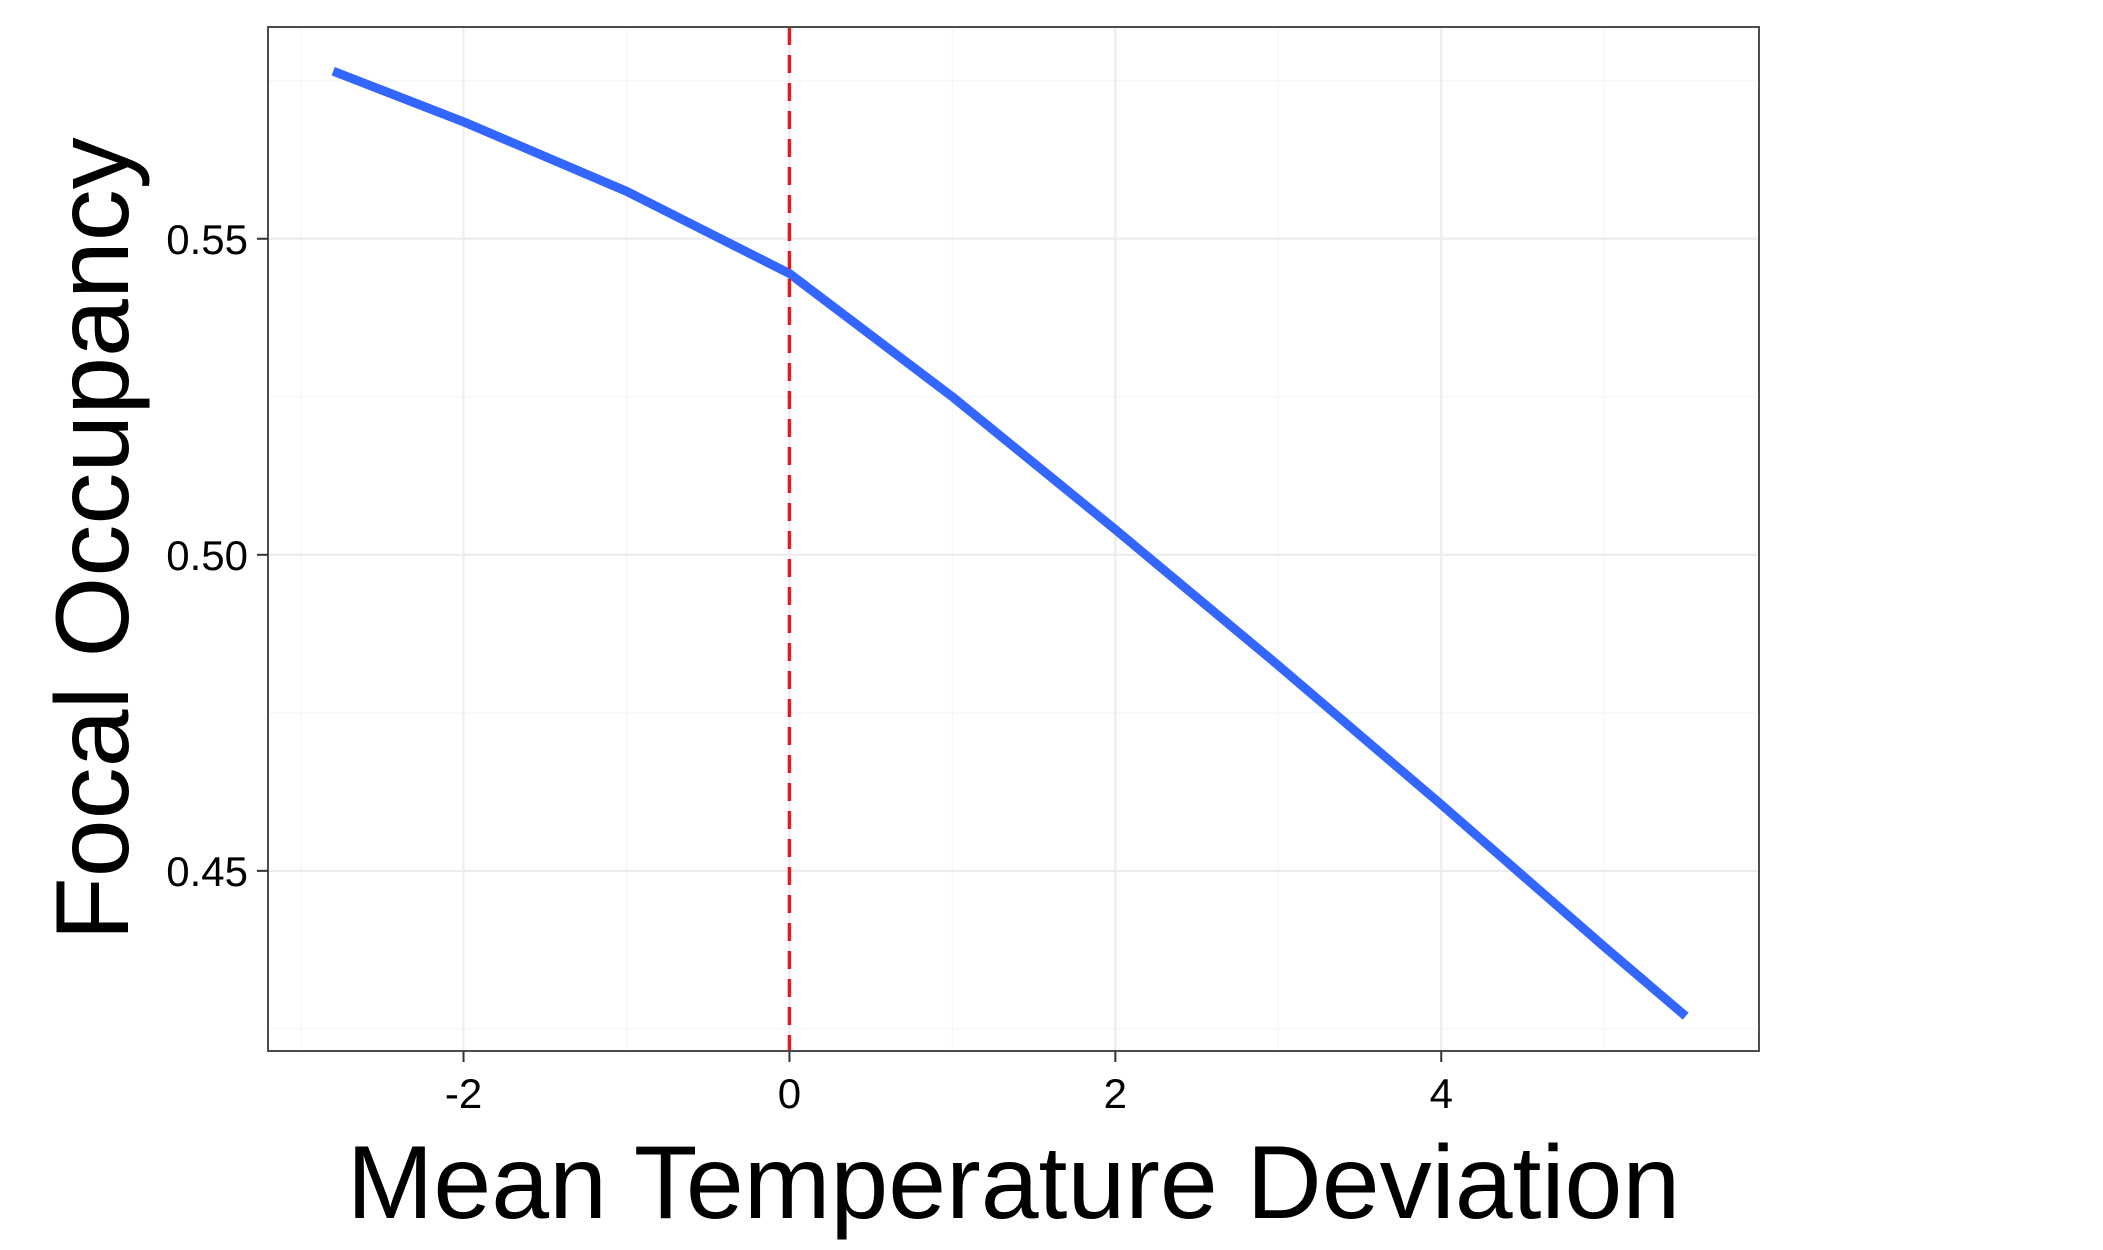 This screenshot has width=2103, height=1250. What do you see at coordinates (207, 871) in the screenshot?
I see `y-tick-label: 0.45` at bounding box center [207, 871].